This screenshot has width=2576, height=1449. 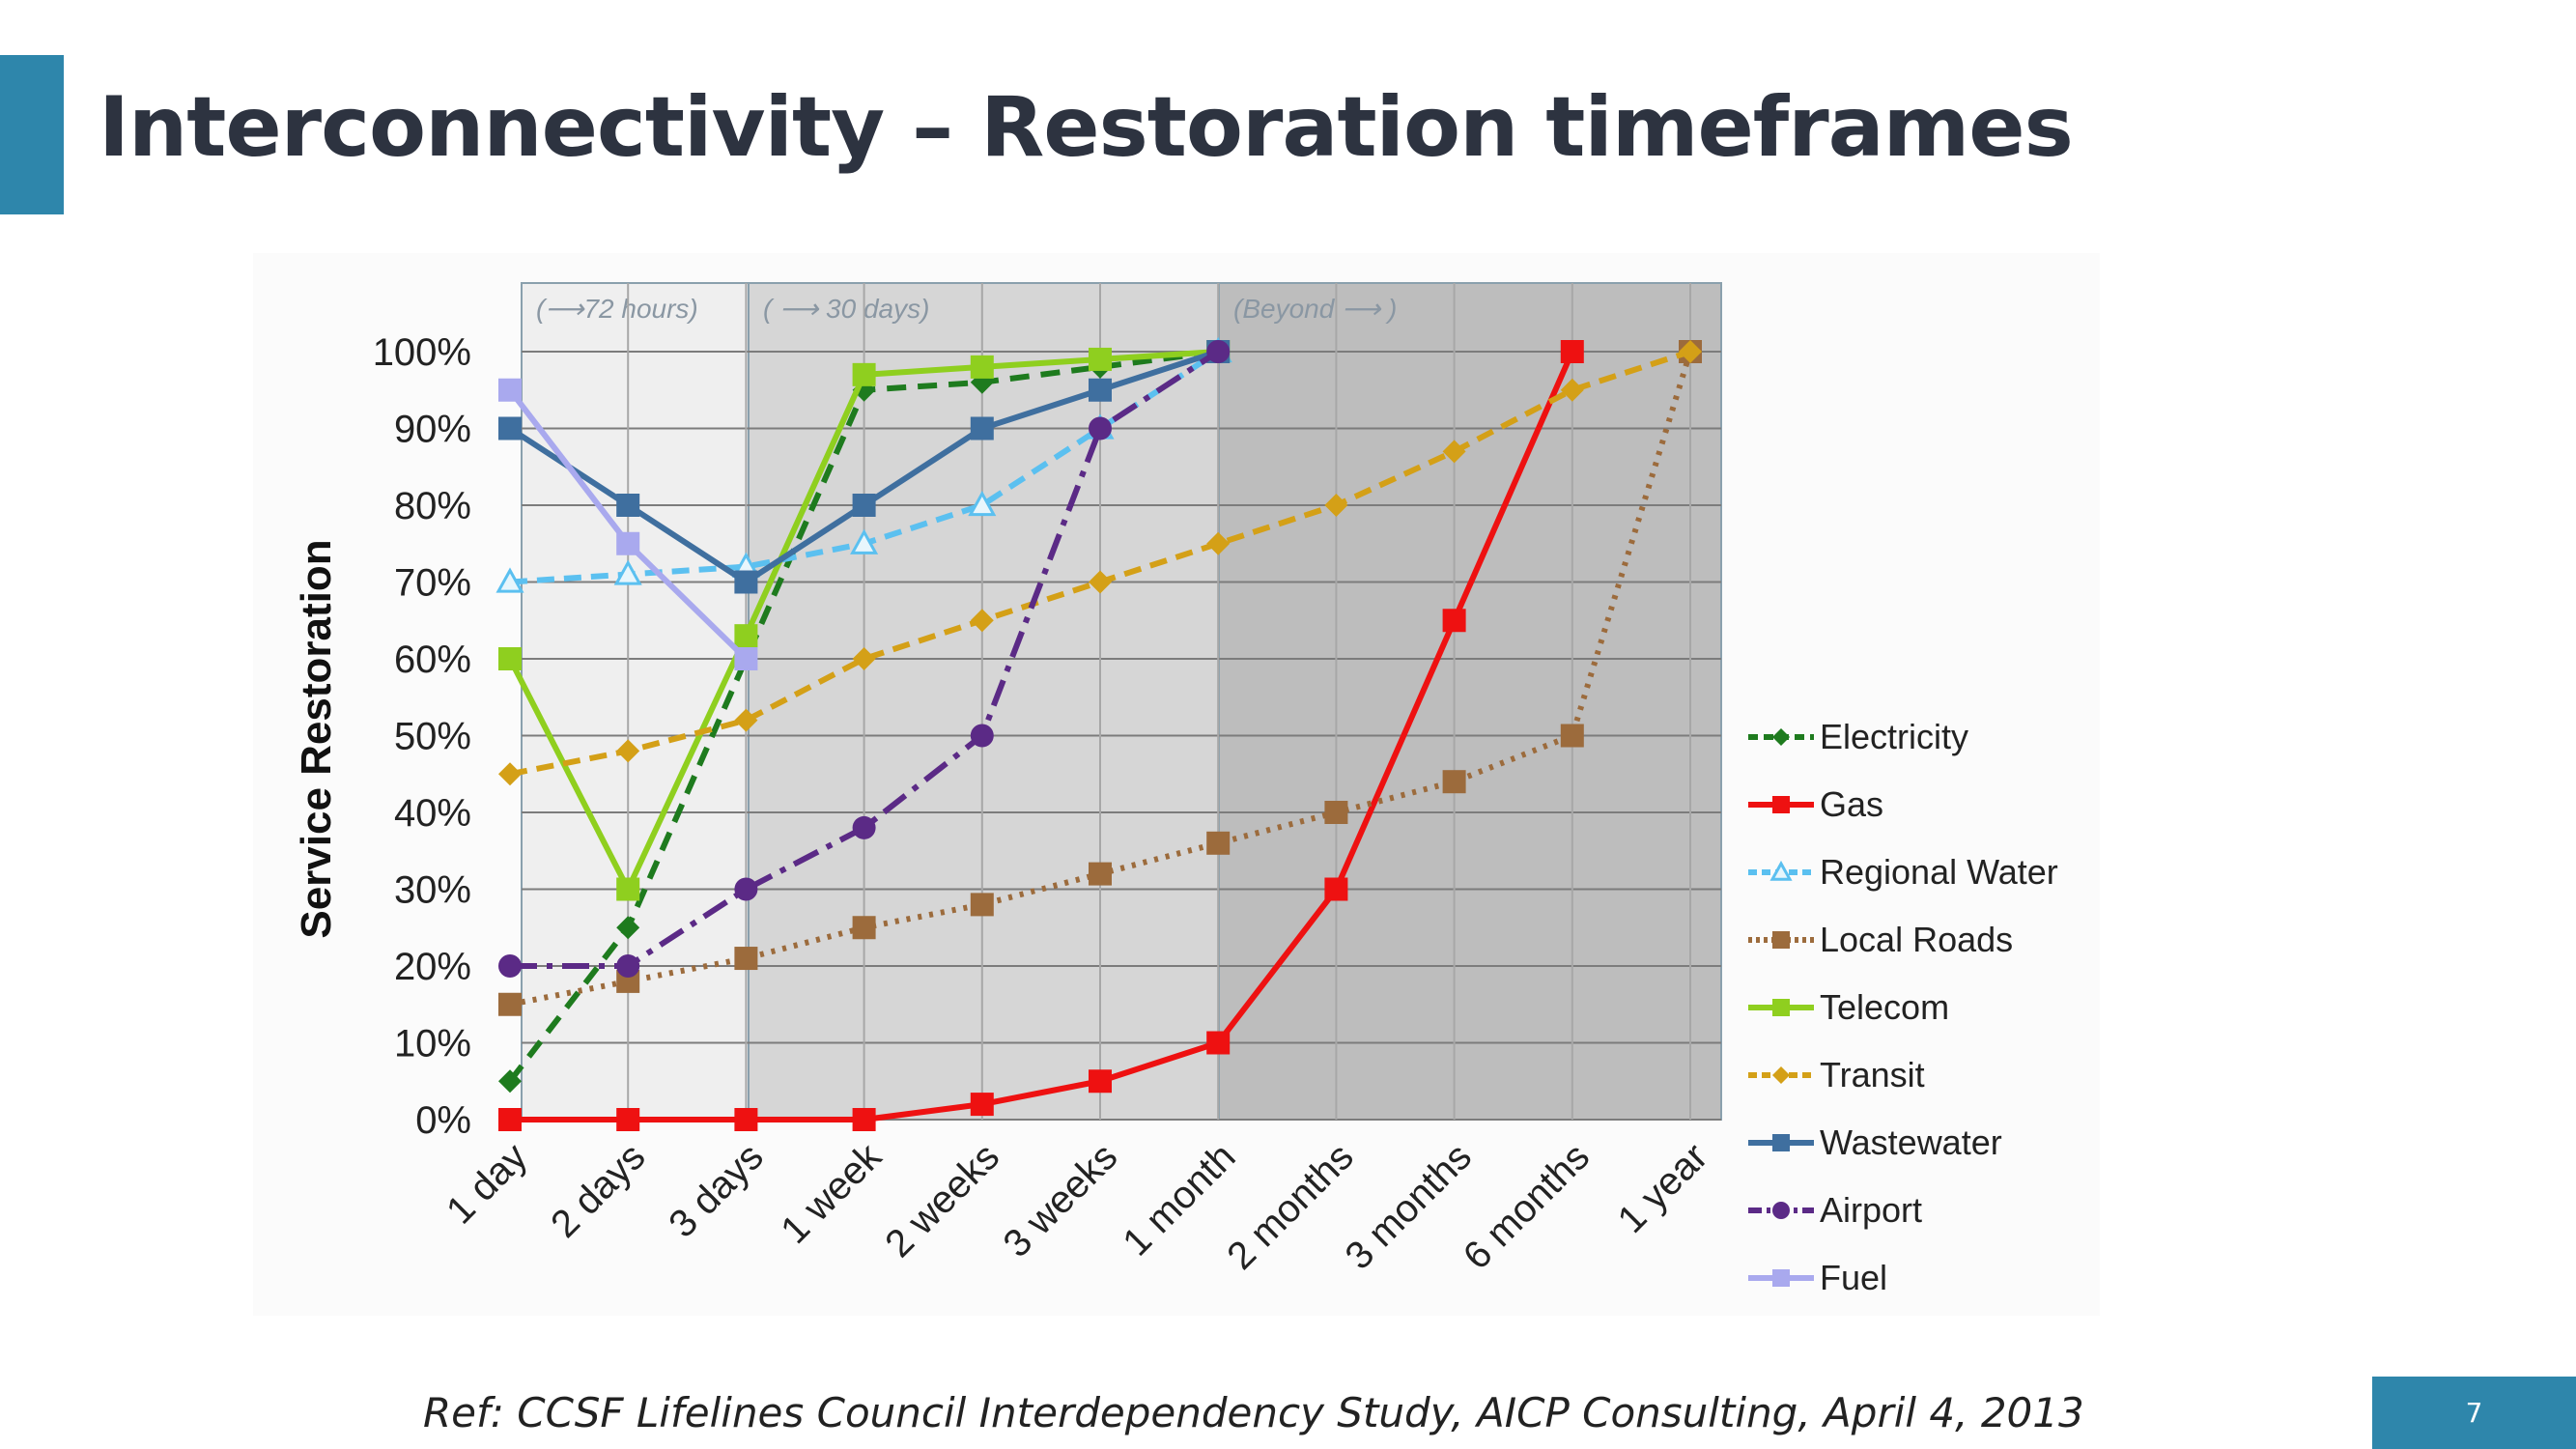 What do you see at coordinates (1290, 1206) in the screenshot?
I see `x-tick-label: 2 months` at bounding box center [1290, 1206].